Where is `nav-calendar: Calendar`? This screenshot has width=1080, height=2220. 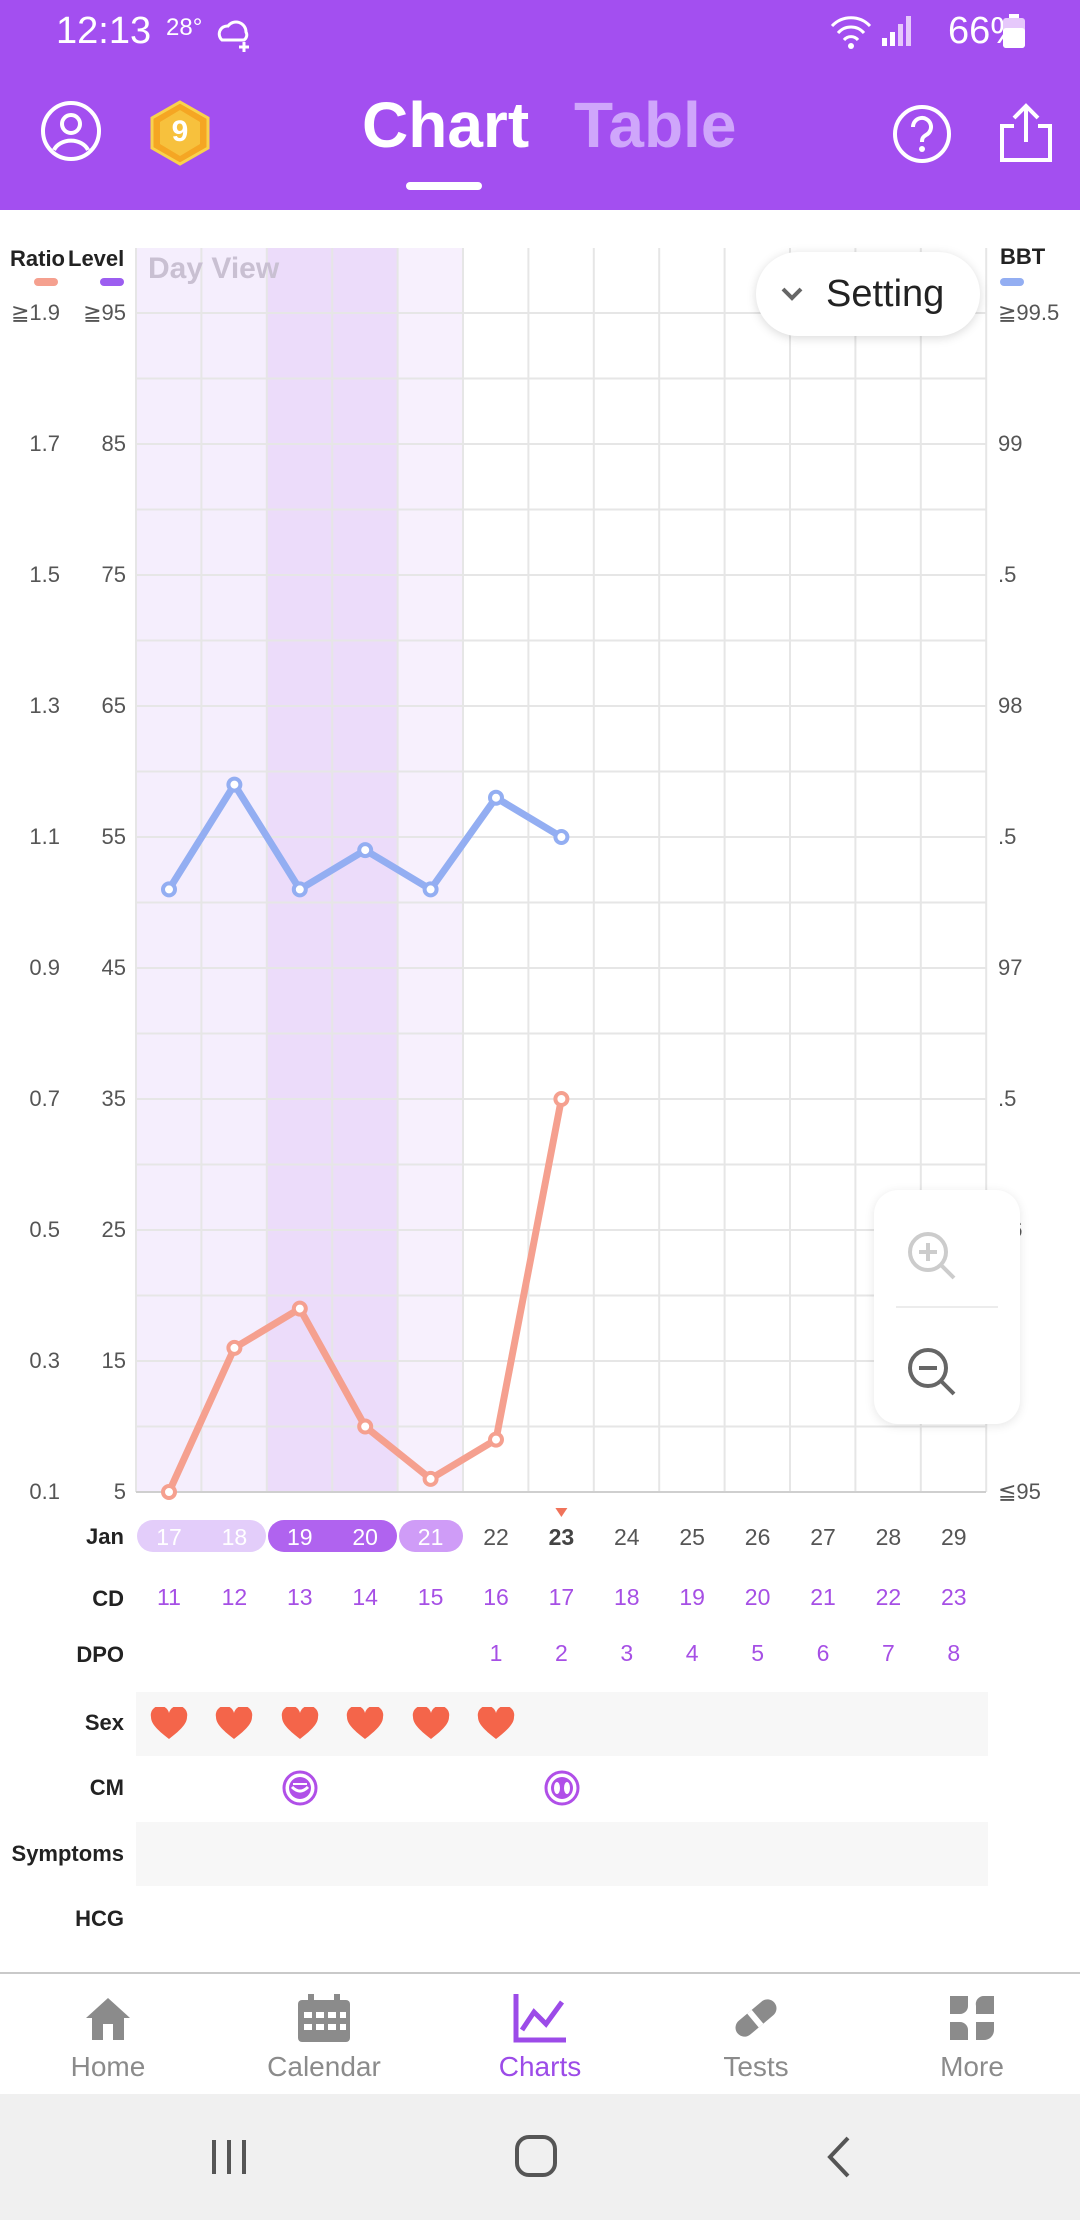
nav-calendar: Calendar is located at coordinates (324, 2037).